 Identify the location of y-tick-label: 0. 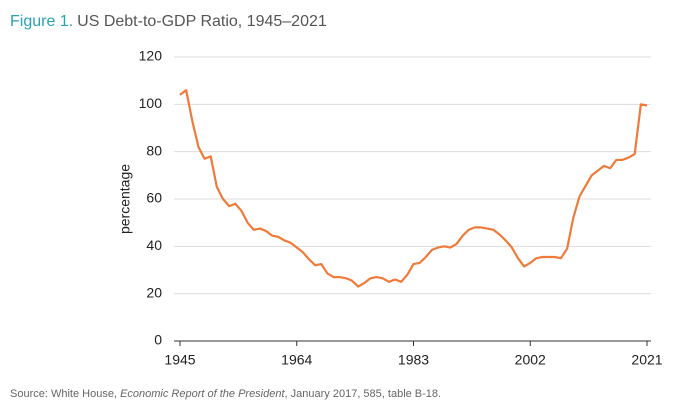
(158, 340).